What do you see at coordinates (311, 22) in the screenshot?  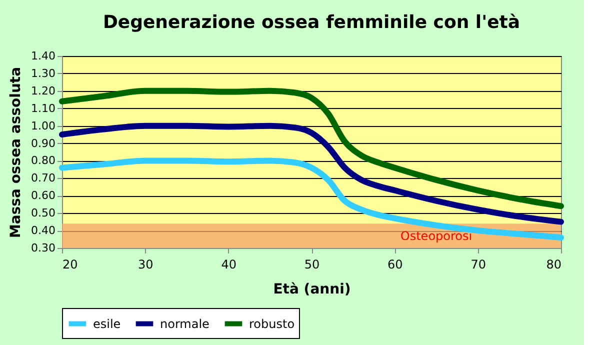 I see `chart-title: Degenerazione ossea femminile con l'età` at bounding box center [311, 22].